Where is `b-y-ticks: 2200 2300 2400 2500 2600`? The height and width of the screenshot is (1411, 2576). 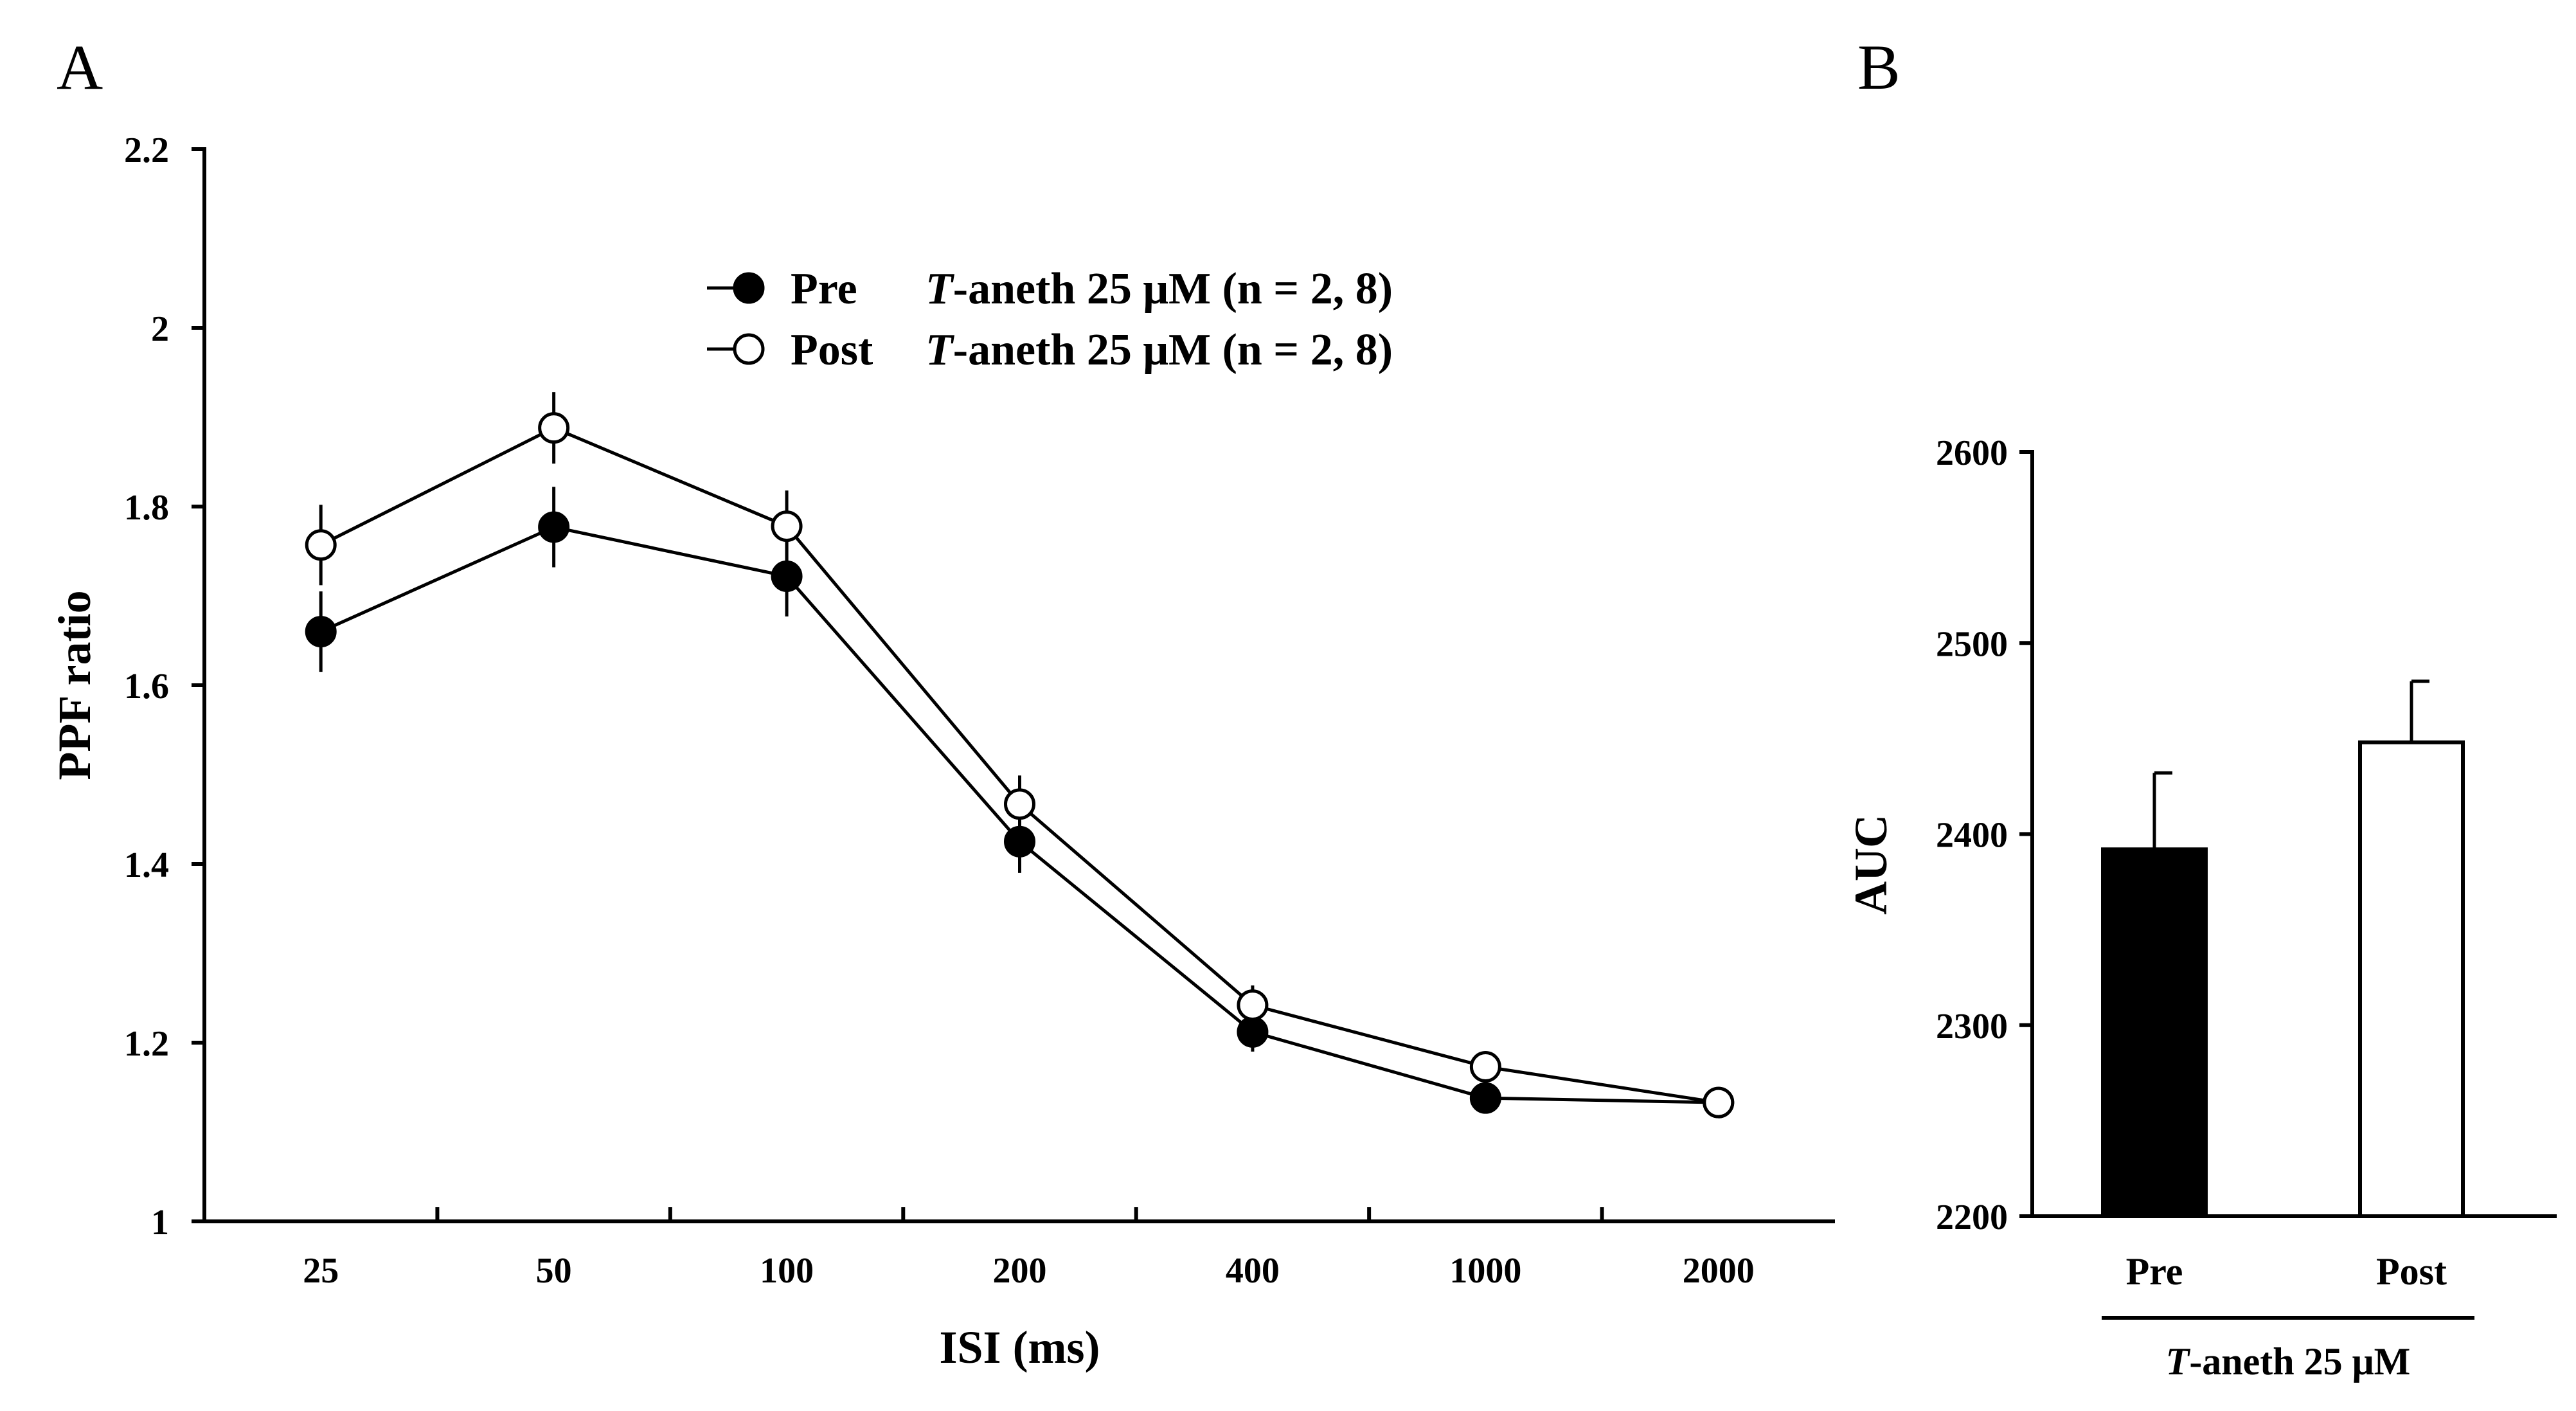
b-y-ticks: 2200 2300 2400 2500 2600 is located at coordinates (1984, 835).